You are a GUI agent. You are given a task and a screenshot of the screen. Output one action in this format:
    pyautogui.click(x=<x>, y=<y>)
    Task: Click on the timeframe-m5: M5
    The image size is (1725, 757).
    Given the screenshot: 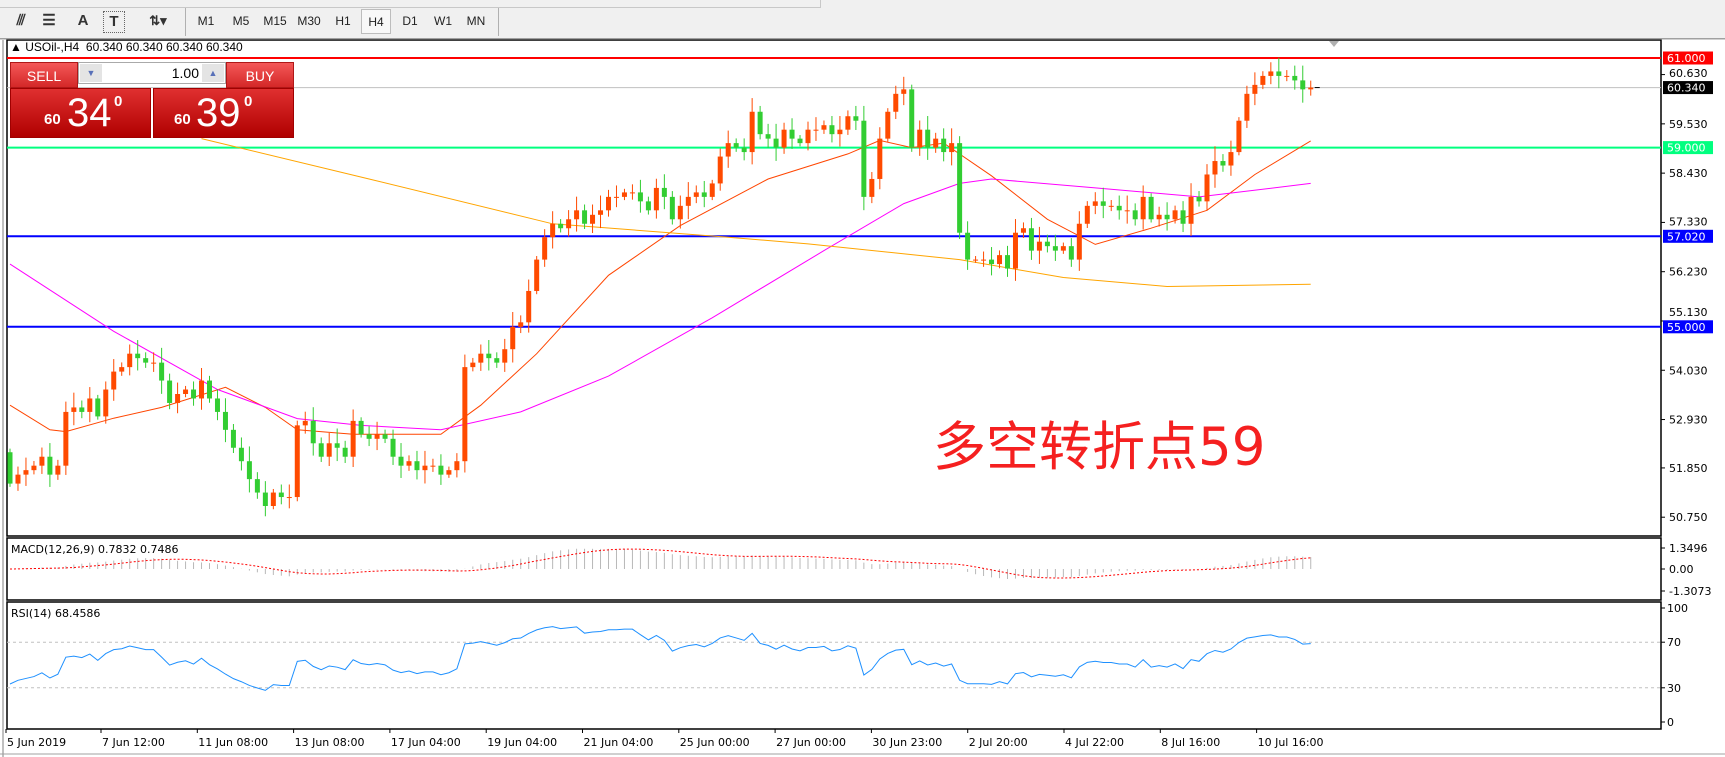 What is the action you would take?
    pyautogui.click(x=241, y=21)
    